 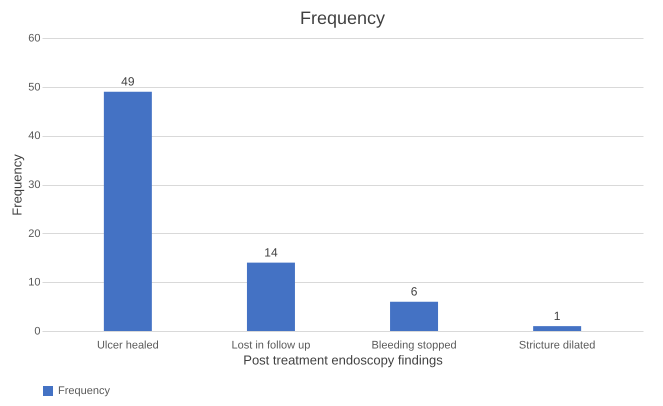 I want to click on data-label: 6, so click(x=414, y=291).